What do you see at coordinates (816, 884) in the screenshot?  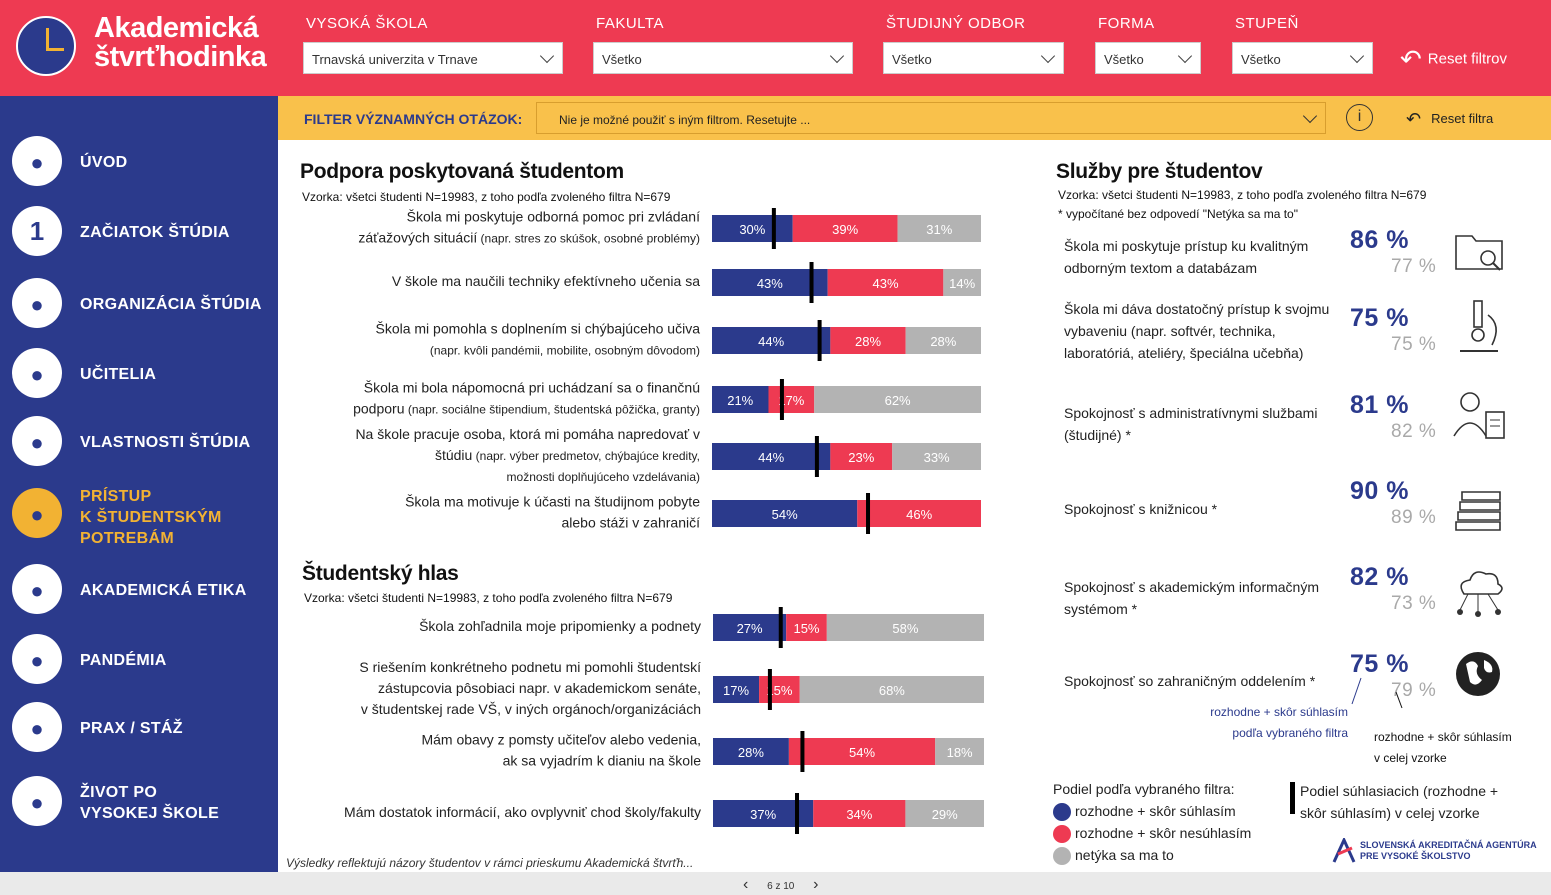 I see `next-page-button: ›` at bounding box center [816, 884].